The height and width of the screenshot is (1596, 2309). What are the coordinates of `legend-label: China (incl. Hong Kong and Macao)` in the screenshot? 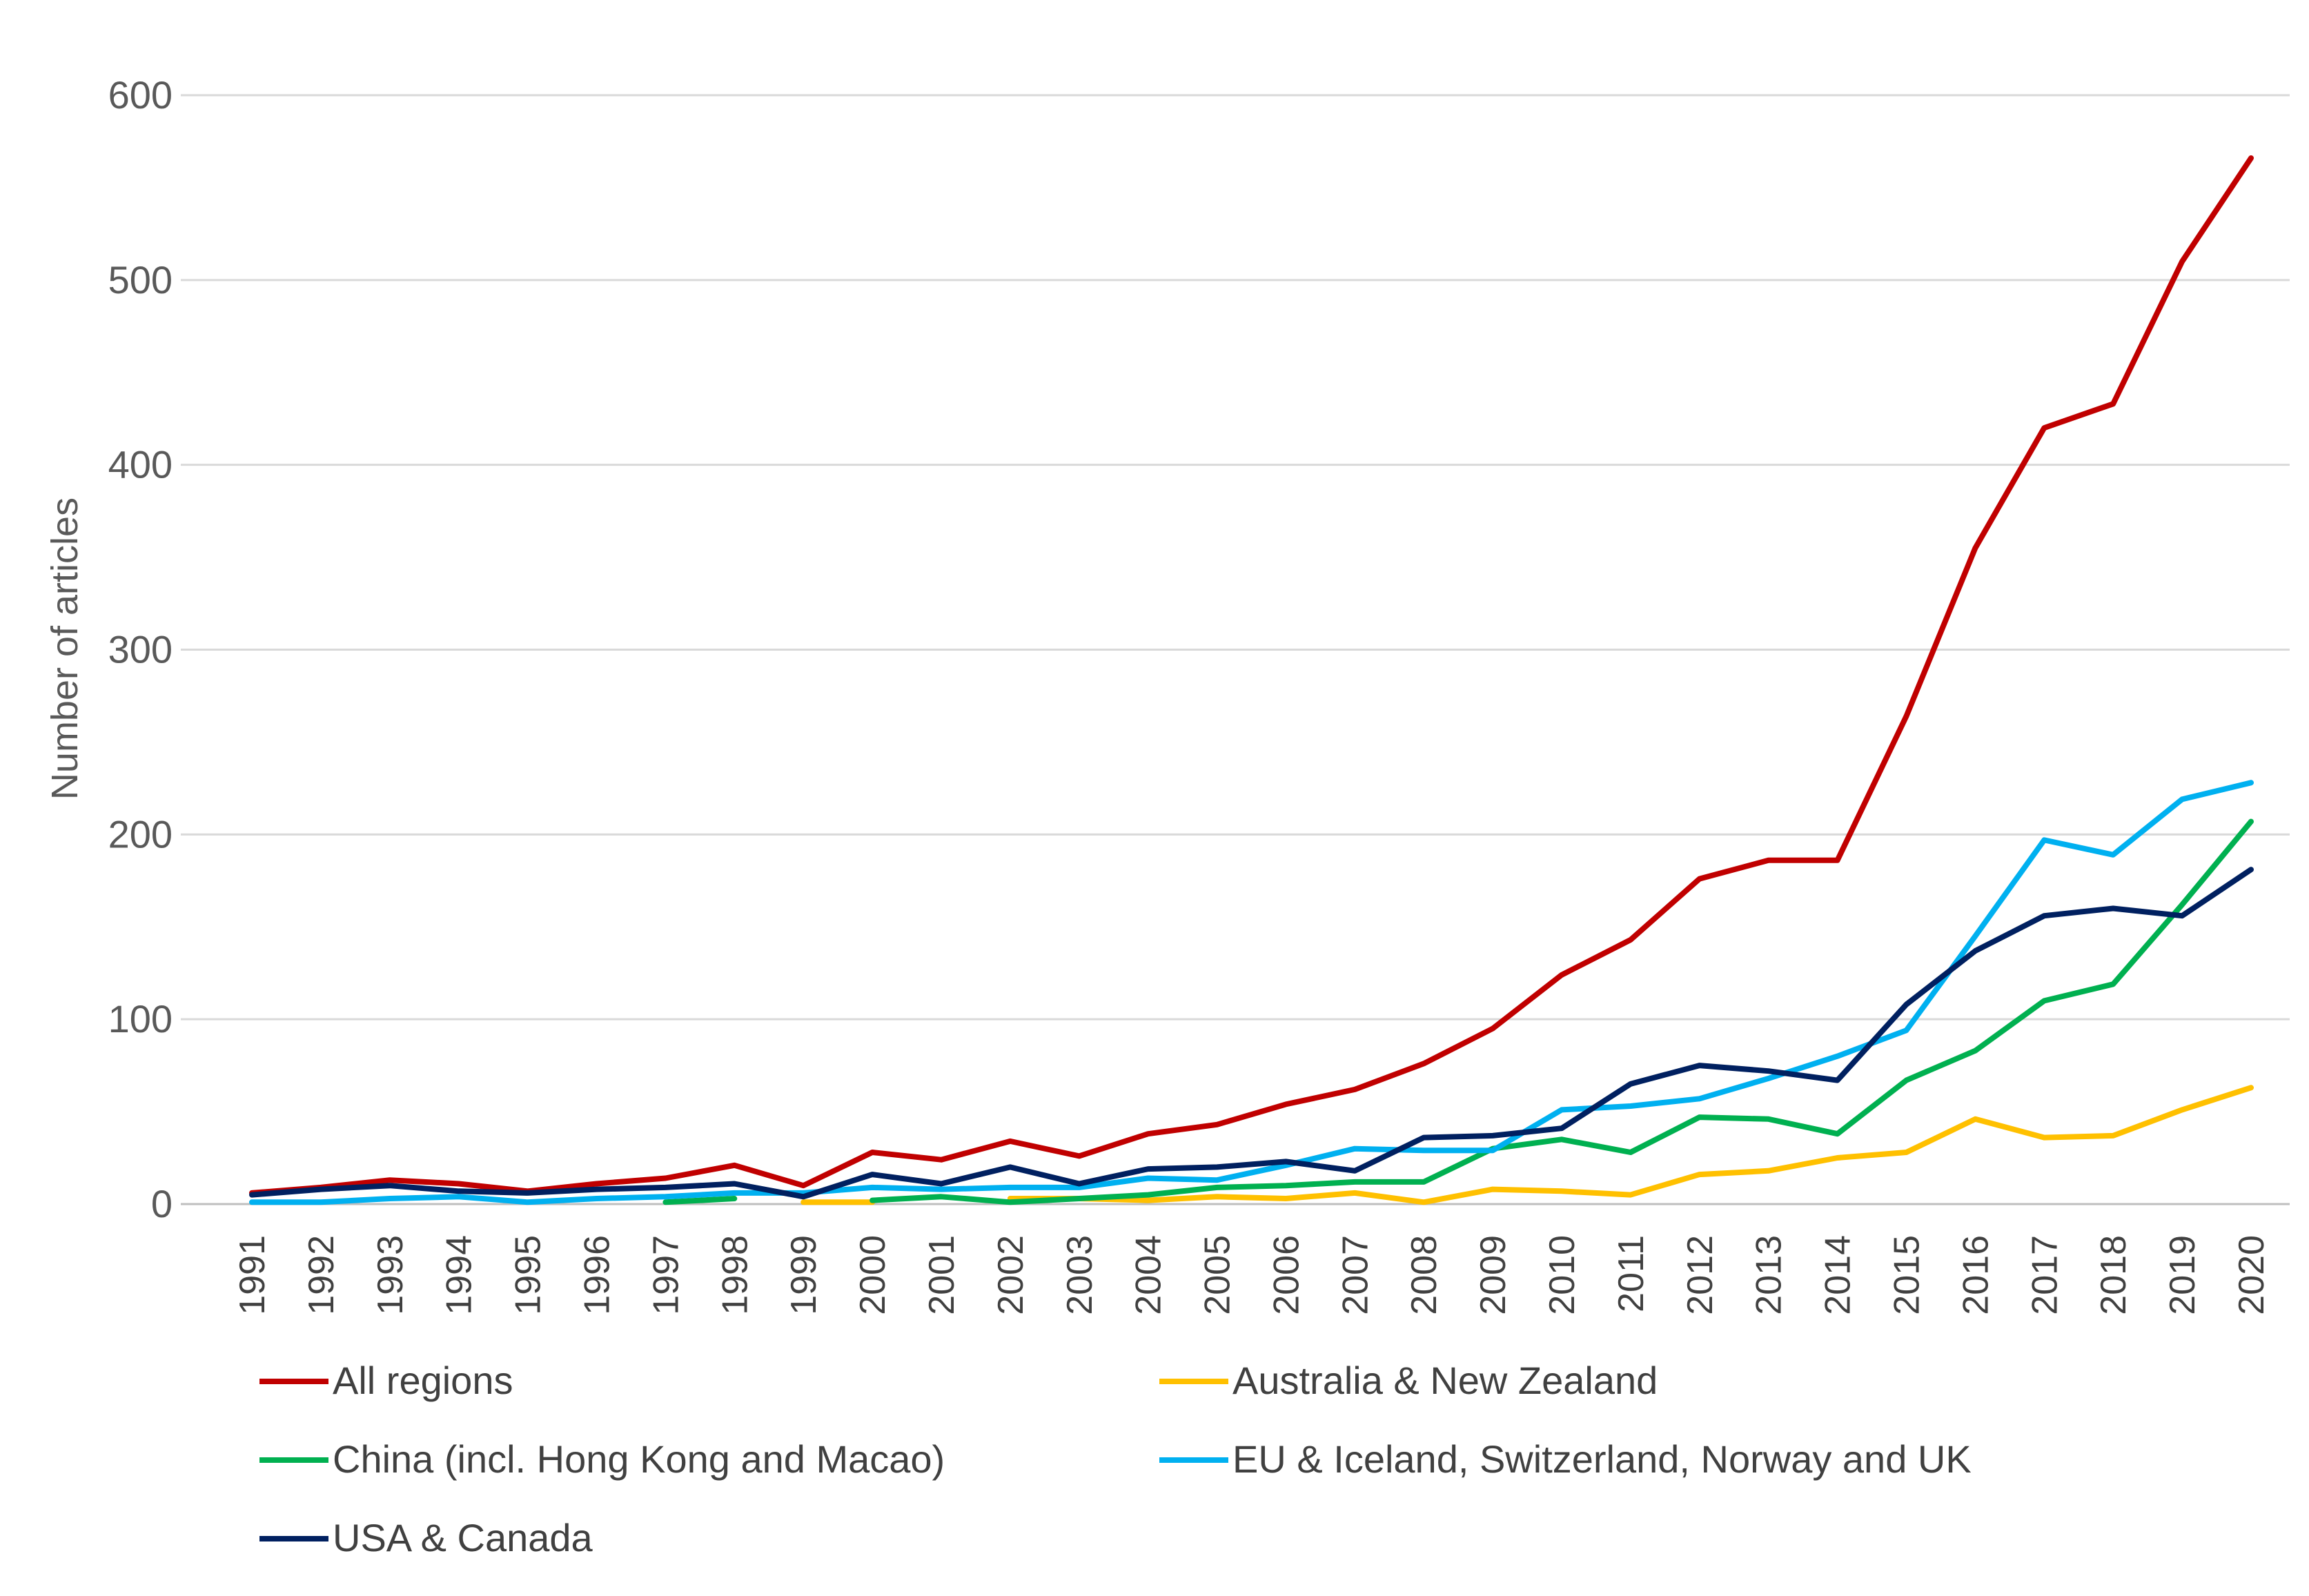 It's located at (639, 1459).